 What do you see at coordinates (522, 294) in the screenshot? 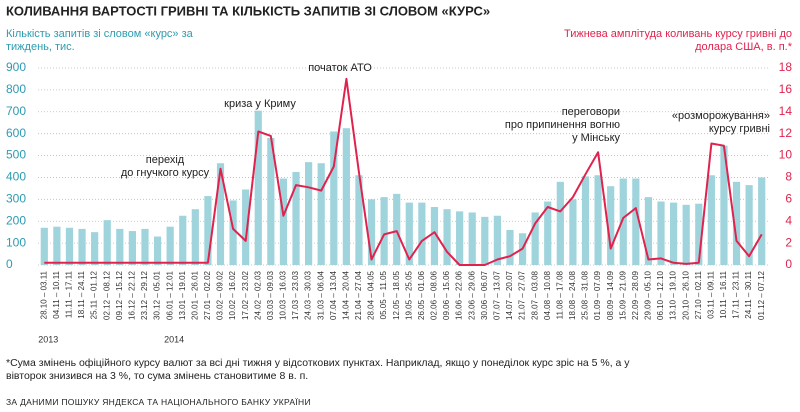
I see `x-tick-label: 21.07 – 27.07` at bounding box center [522, 294].